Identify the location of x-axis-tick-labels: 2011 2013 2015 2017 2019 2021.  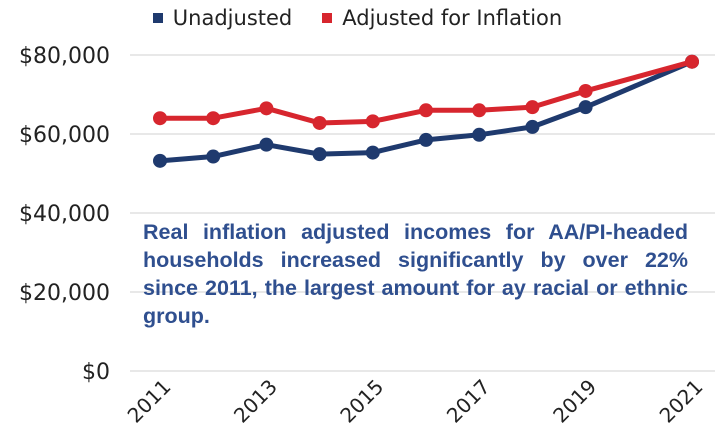
(415, 401).